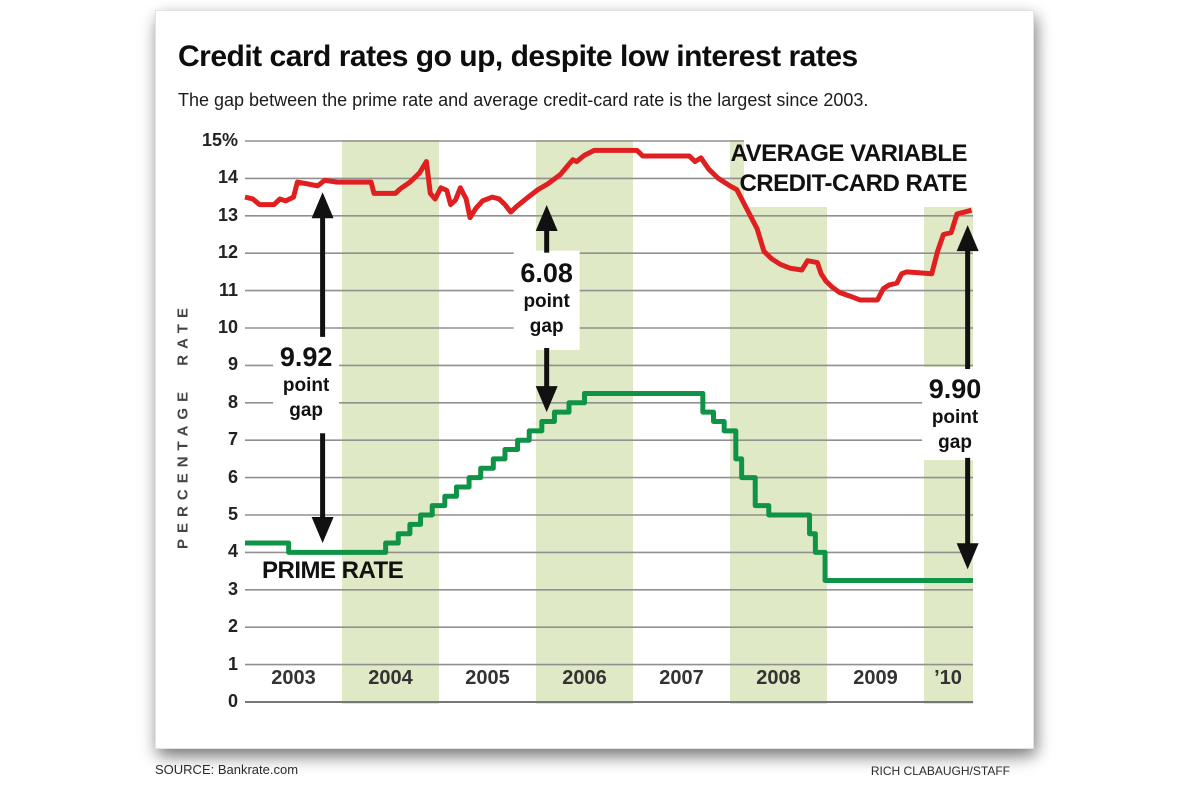  Describe the element at coordinates (232, 626) in the screenshot. I see `y-tick-label-2: 2` at that location.